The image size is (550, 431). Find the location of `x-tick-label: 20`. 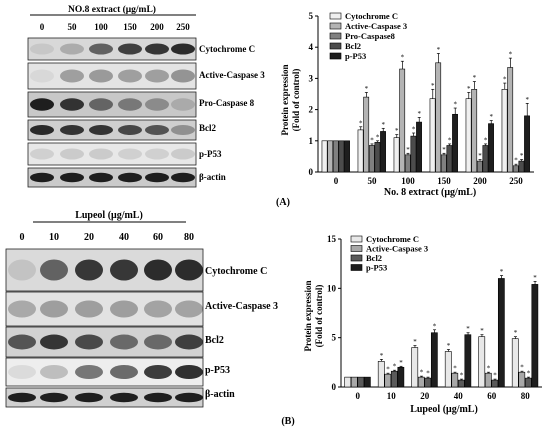

x-tick-label: 20 is located at coordinates (425, 396).